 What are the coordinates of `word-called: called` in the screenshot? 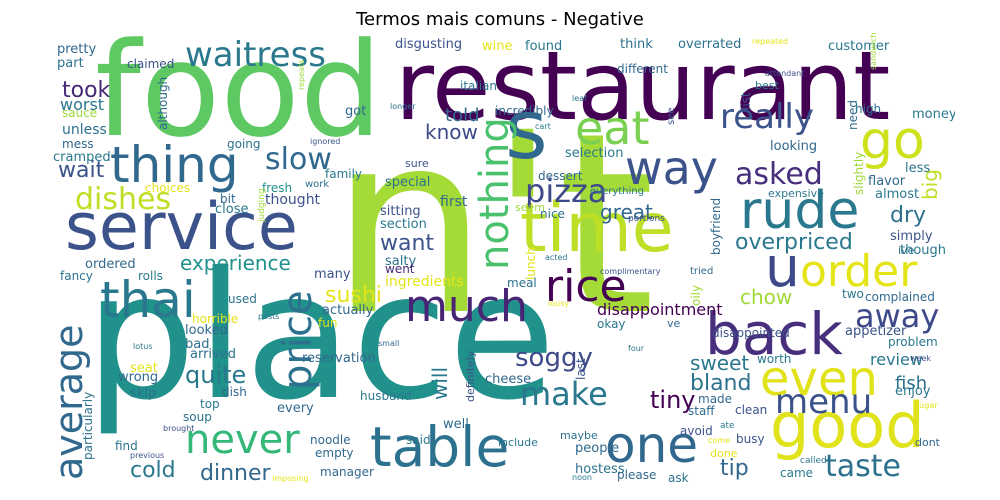 It's located at (813, 461).